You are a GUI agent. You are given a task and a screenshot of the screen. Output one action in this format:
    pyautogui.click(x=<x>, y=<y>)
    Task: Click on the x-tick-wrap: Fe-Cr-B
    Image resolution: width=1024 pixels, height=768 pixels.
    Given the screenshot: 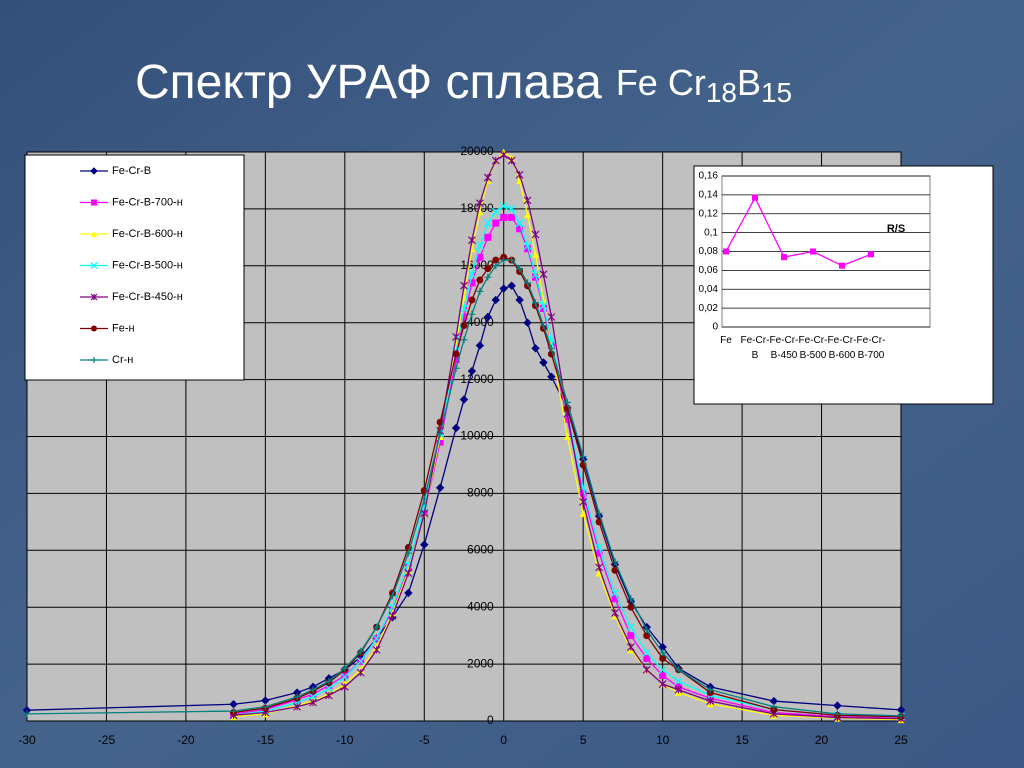 What is the action you would take?
    pyautogui.click(x=755, y=348)
    